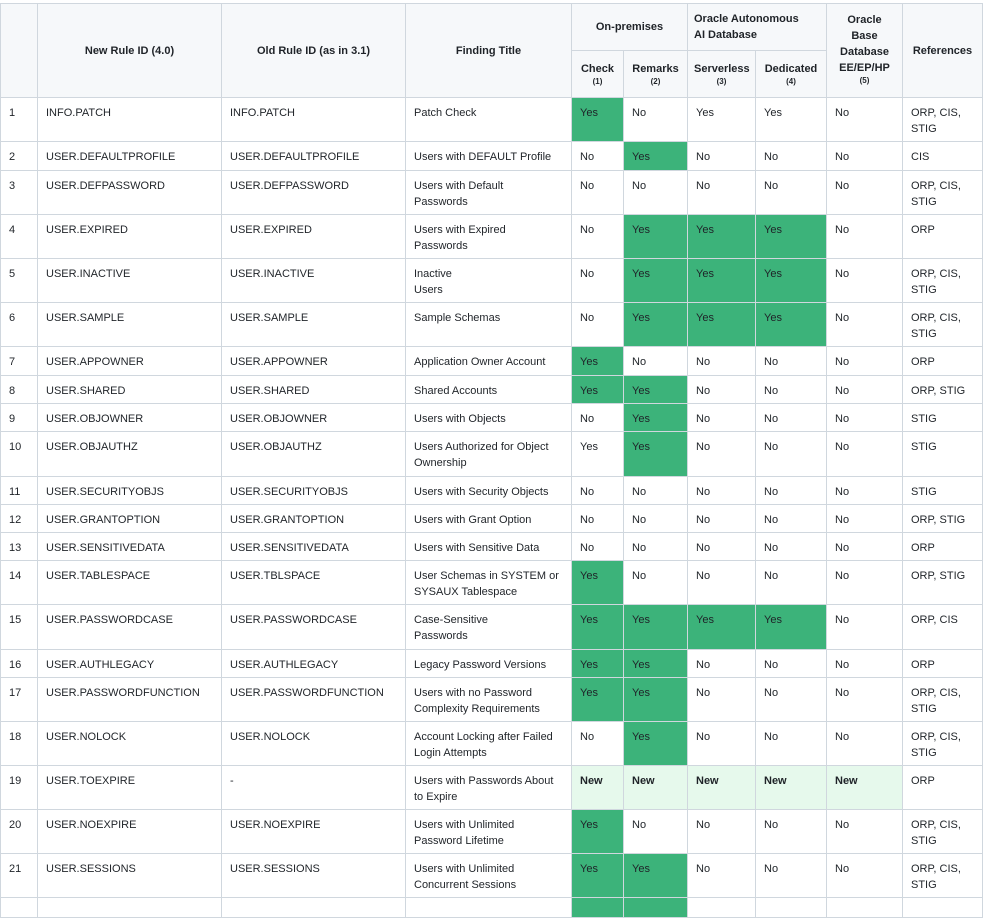  Describe the element at coordinates (655, 81) in the screenshot. I see `header-remarks-note: (2)` at that location.